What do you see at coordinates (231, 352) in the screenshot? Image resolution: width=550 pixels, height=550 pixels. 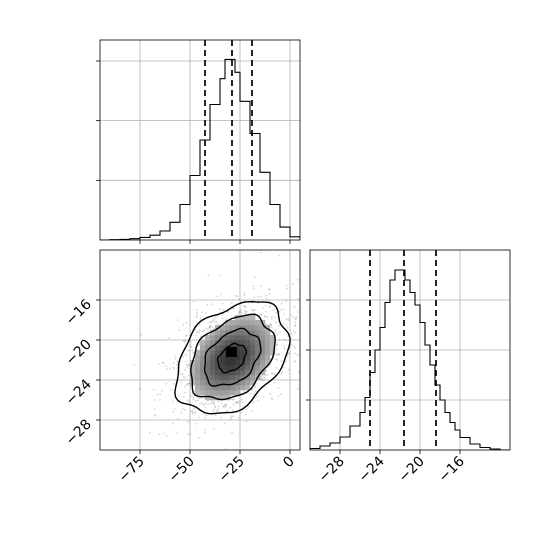 I see `joint-peak-marker` at bounding box center [231, 352].